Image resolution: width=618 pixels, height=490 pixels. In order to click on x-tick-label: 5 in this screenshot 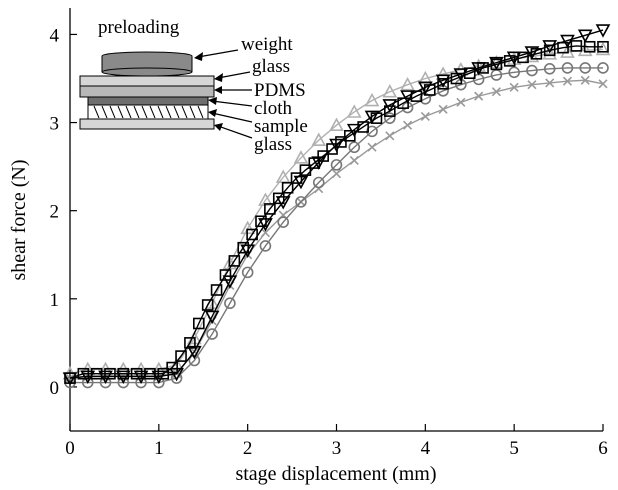, I will do `click(514, 448)`.